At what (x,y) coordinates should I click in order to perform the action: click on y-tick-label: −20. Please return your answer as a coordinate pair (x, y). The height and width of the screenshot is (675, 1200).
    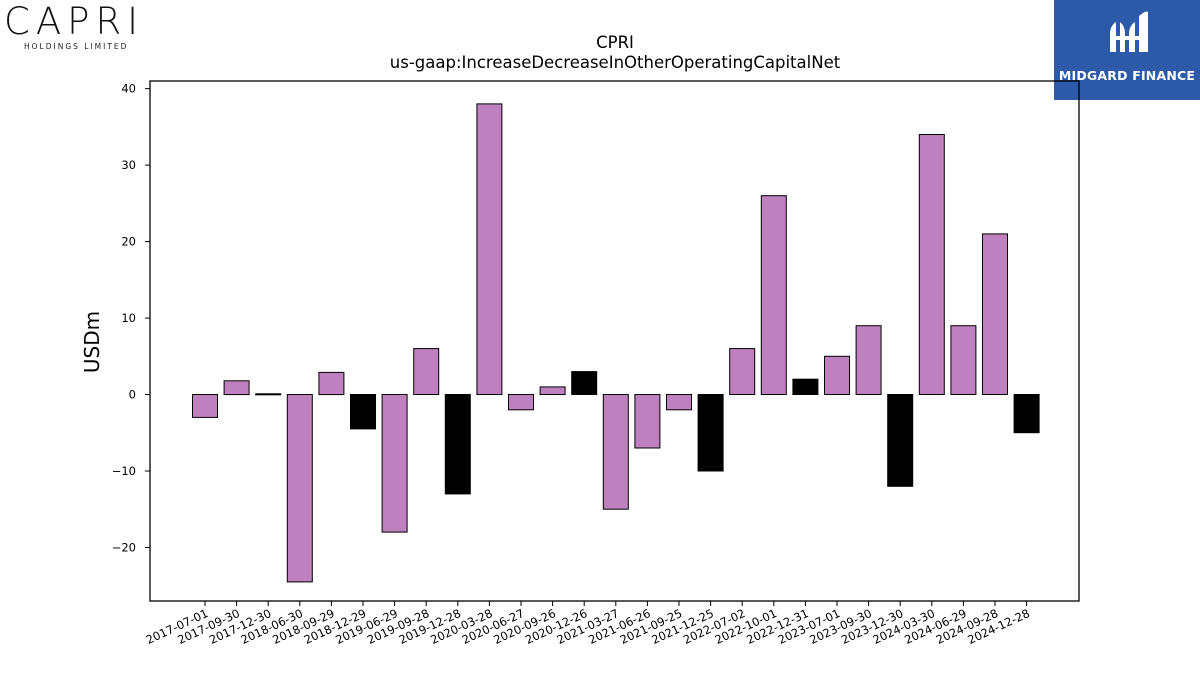
    Looking at the image, I should click on (124, 547).